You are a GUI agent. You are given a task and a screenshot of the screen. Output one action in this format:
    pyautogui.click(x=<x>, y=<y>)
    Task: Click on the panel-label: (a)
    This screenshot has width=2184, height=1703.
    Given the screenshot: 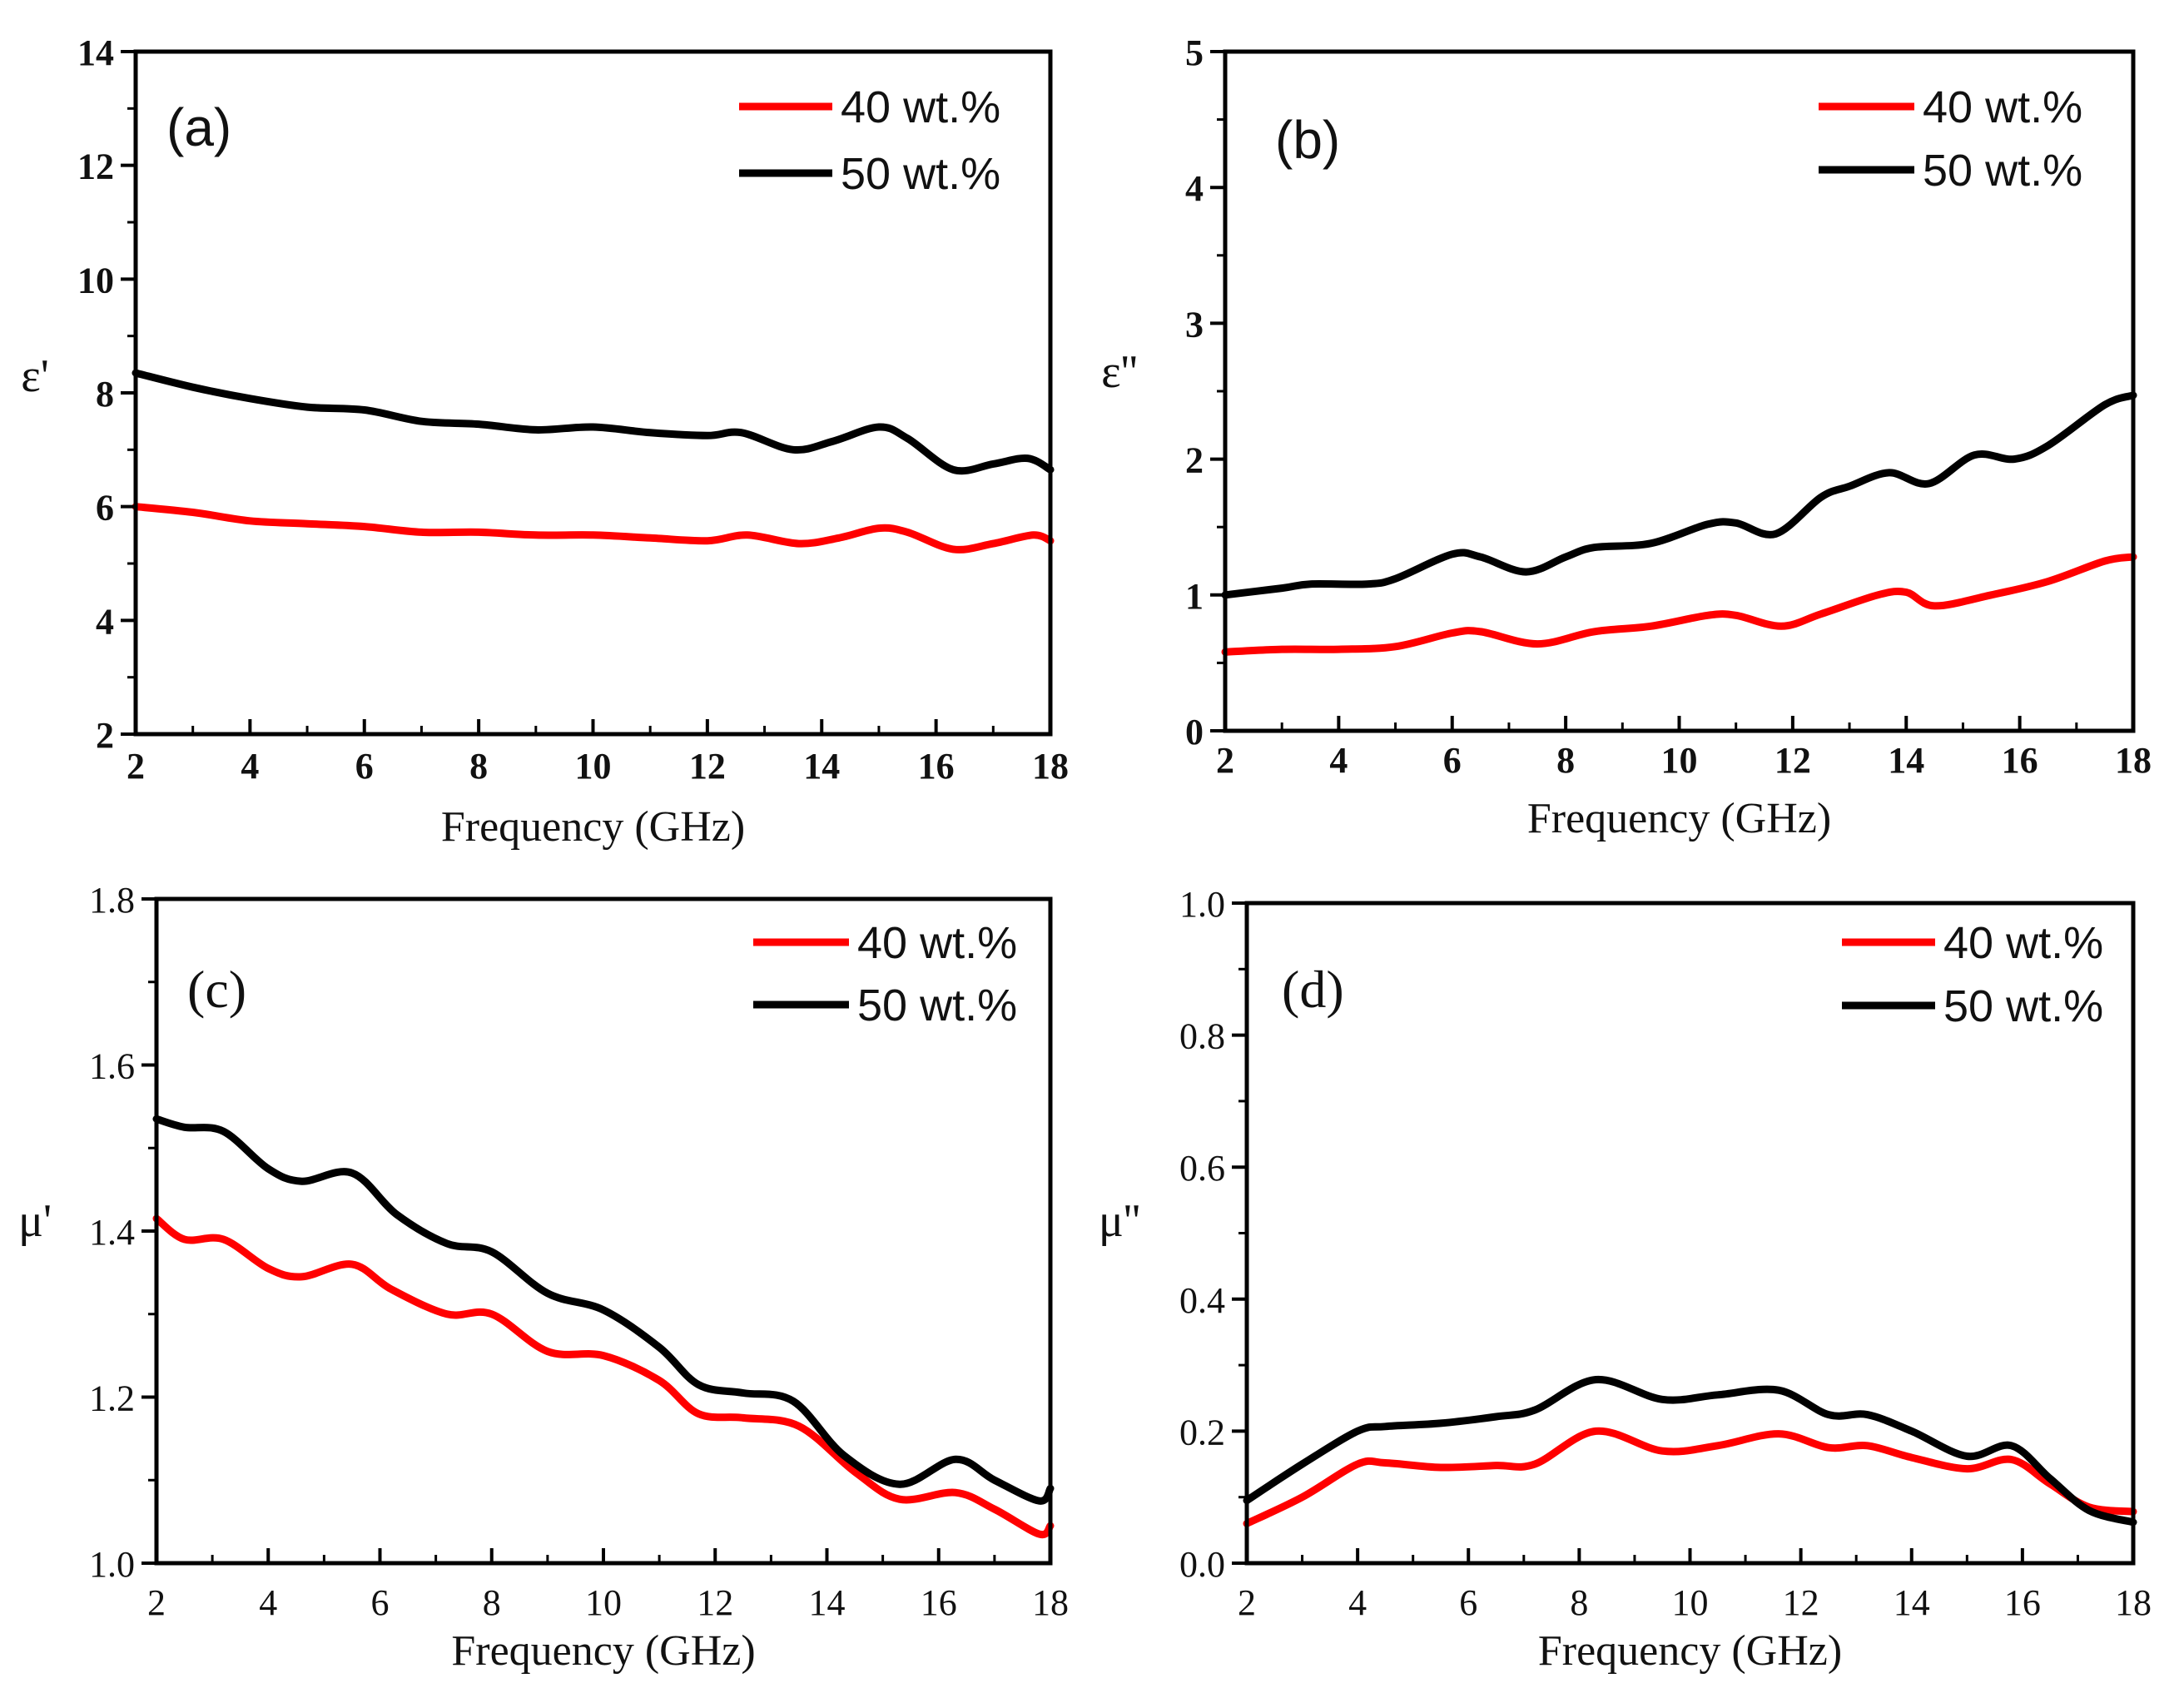 What is the action you would take?
    pyautogui.click(x=198, y=127)
    